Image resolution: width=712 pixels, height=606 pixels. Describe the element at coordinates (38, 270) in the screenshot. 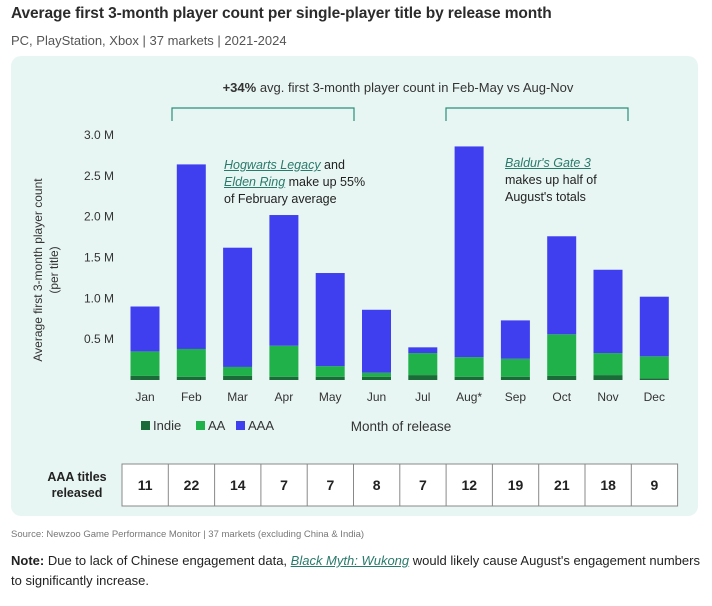

I see `y-axis-label-line1: Average first 3-month player count` at that location.